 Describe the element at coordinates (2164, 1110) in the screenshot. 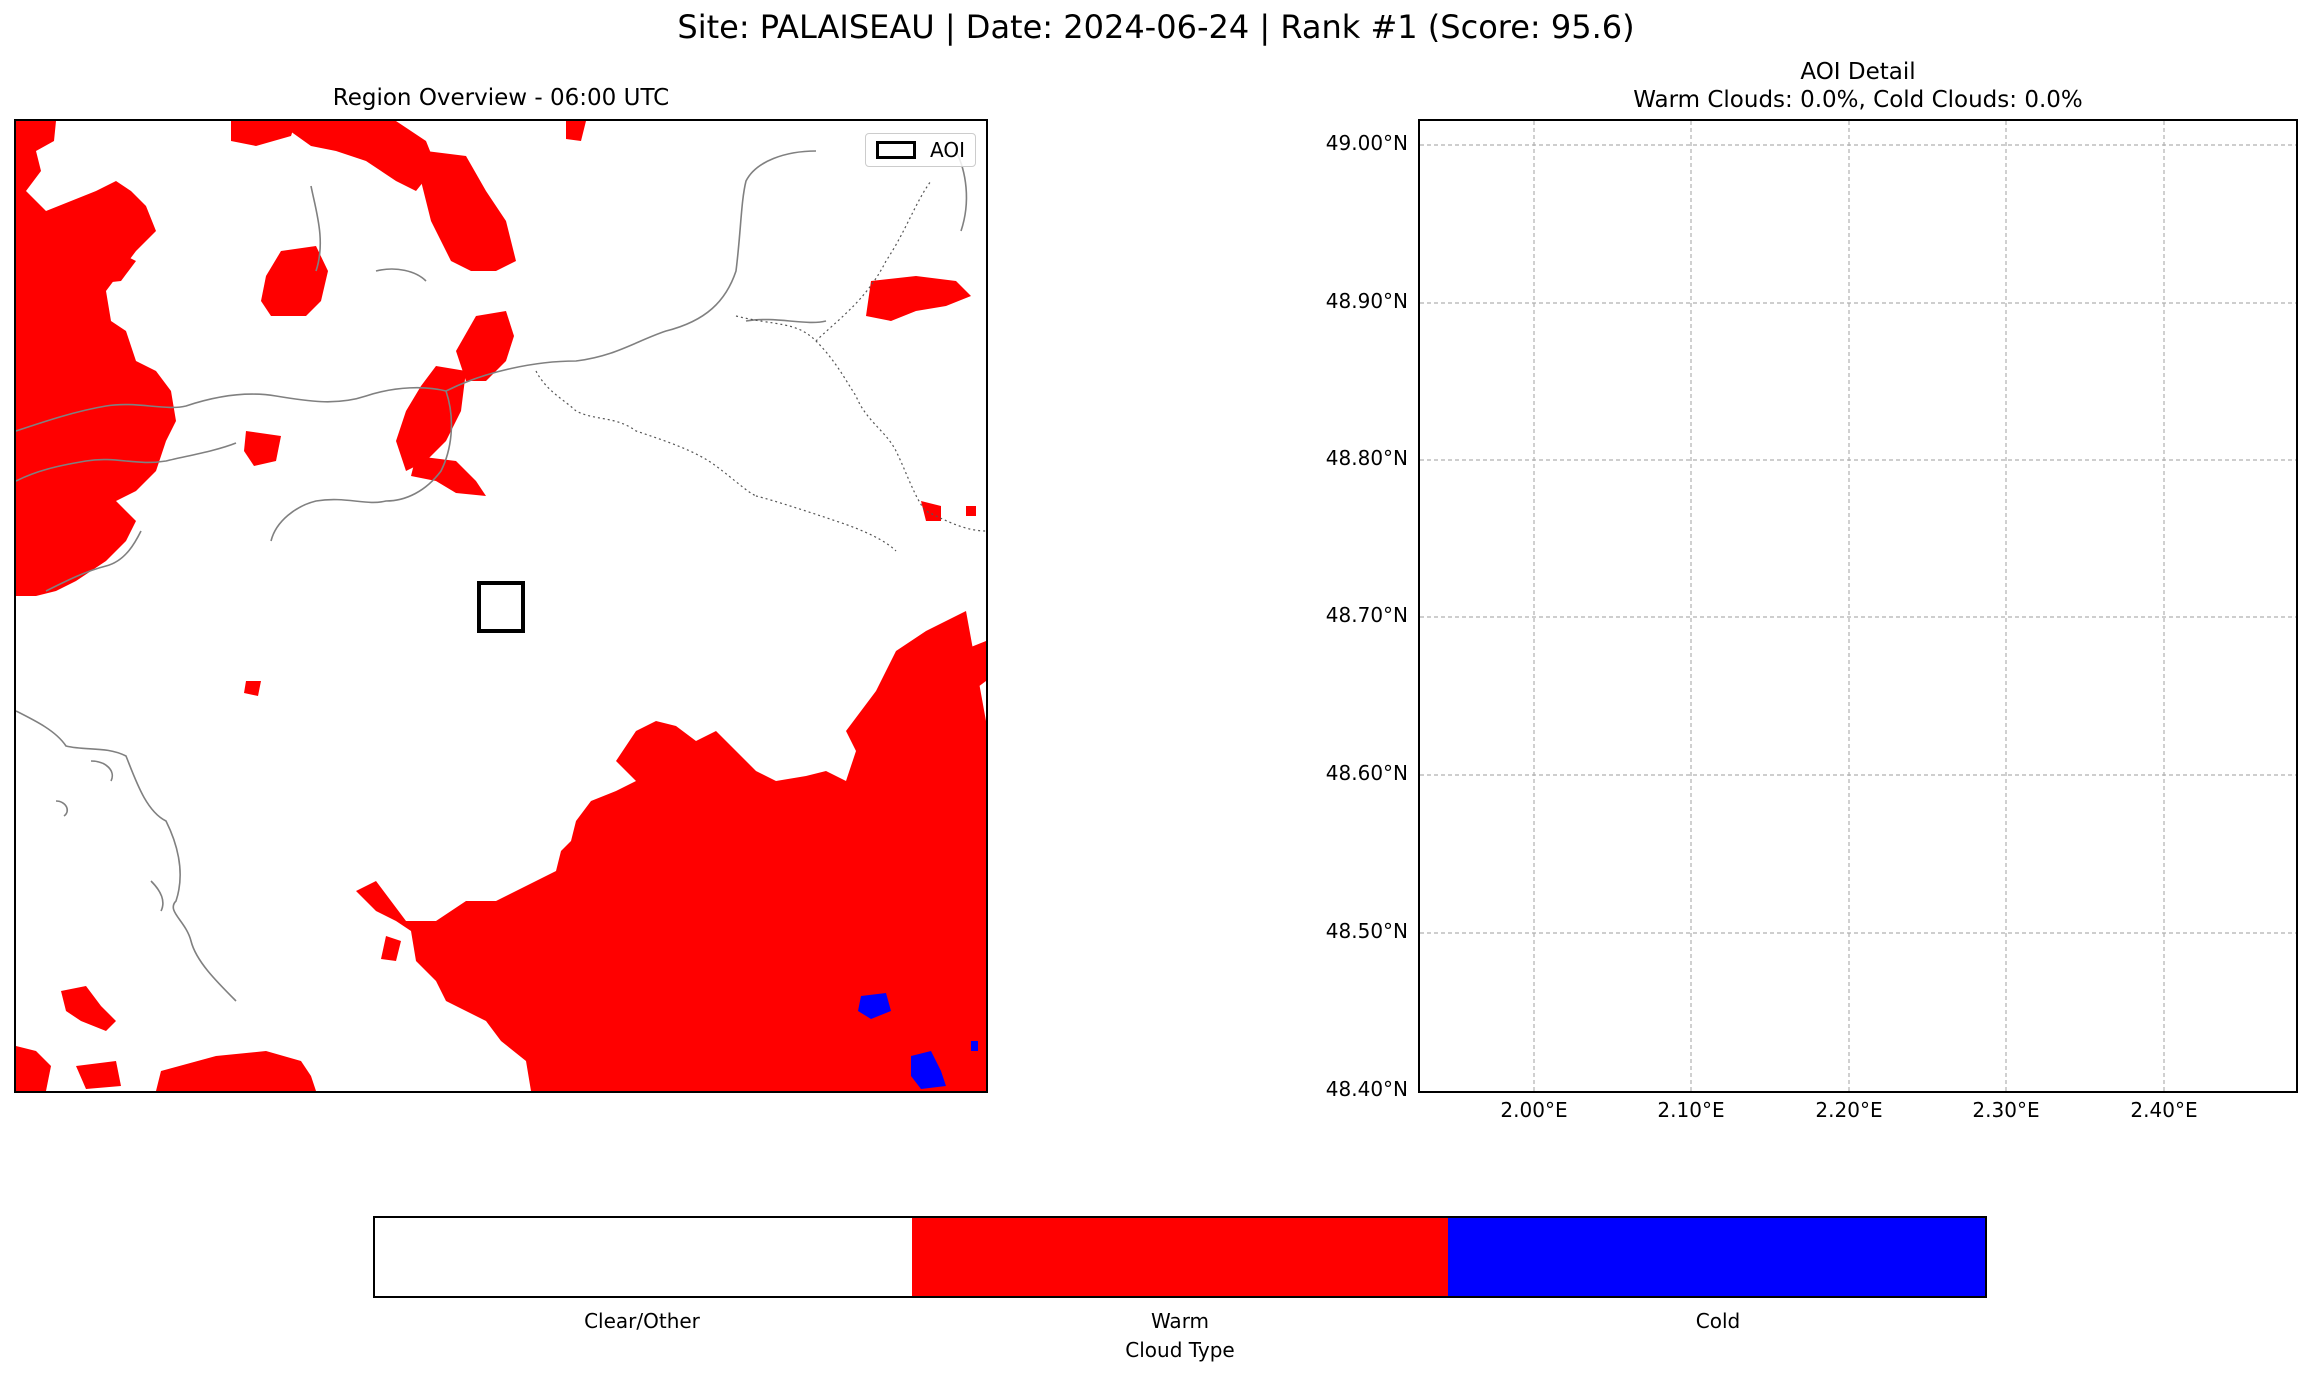

I see `x-tick-label: 2.40°E` at that location.